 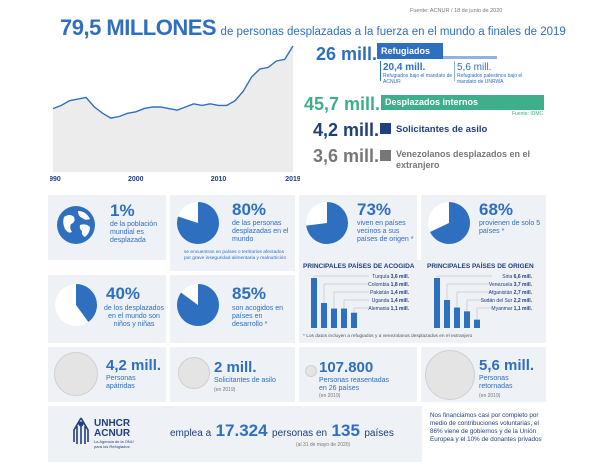 I want to click on employees-line: emplea a 17.324 personas en 135 países, so click(x=282, y=431).